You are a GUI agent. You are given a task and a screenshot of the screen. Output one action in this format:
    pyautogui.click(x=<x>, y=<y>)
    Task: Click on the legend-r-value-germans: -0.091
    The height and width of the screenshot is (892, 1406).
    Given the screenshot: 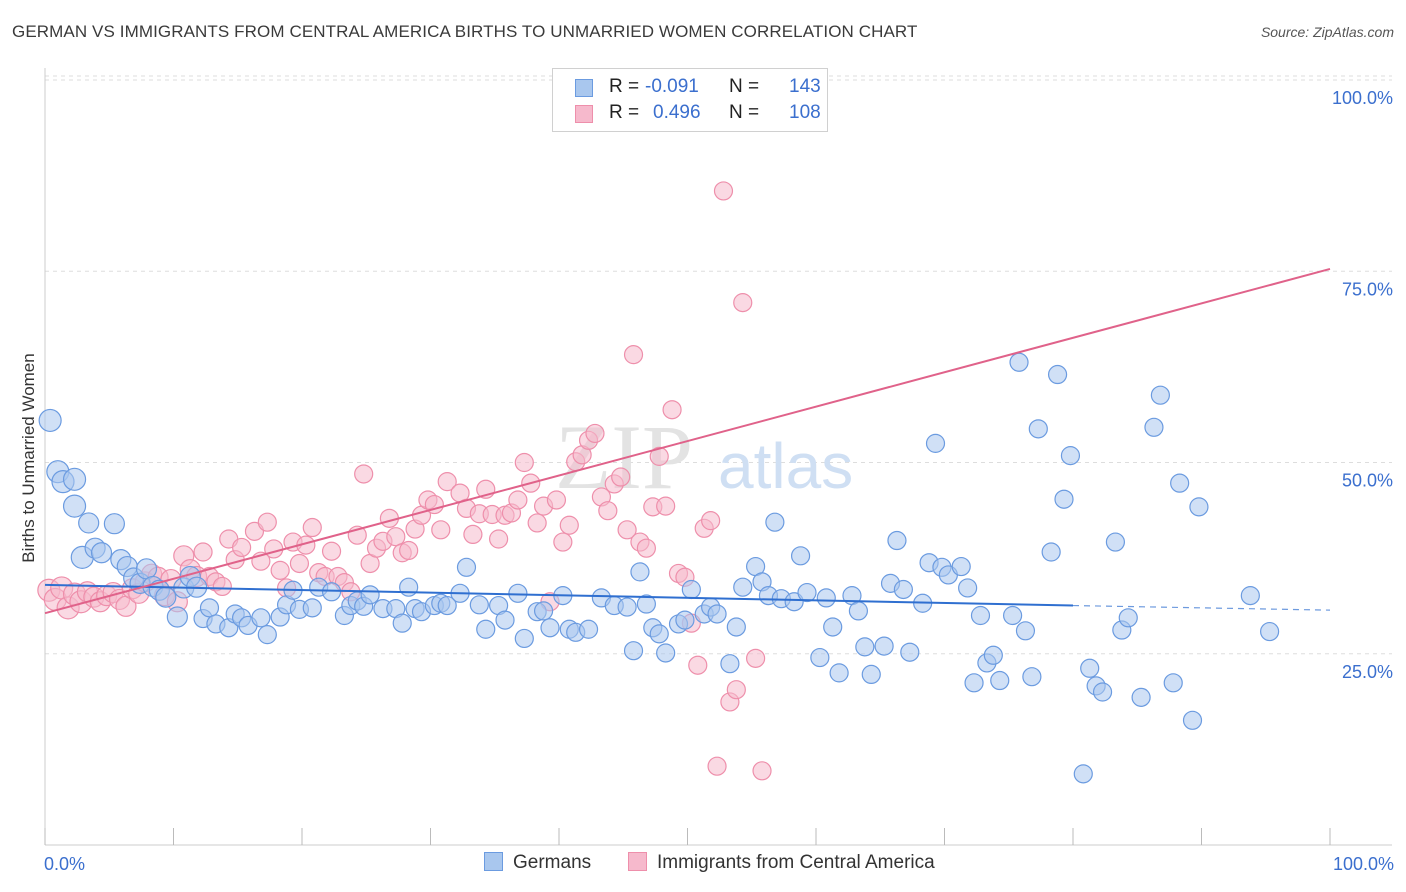 What is the action you would take?
    pyautogui.click(x=672, y=86)
    